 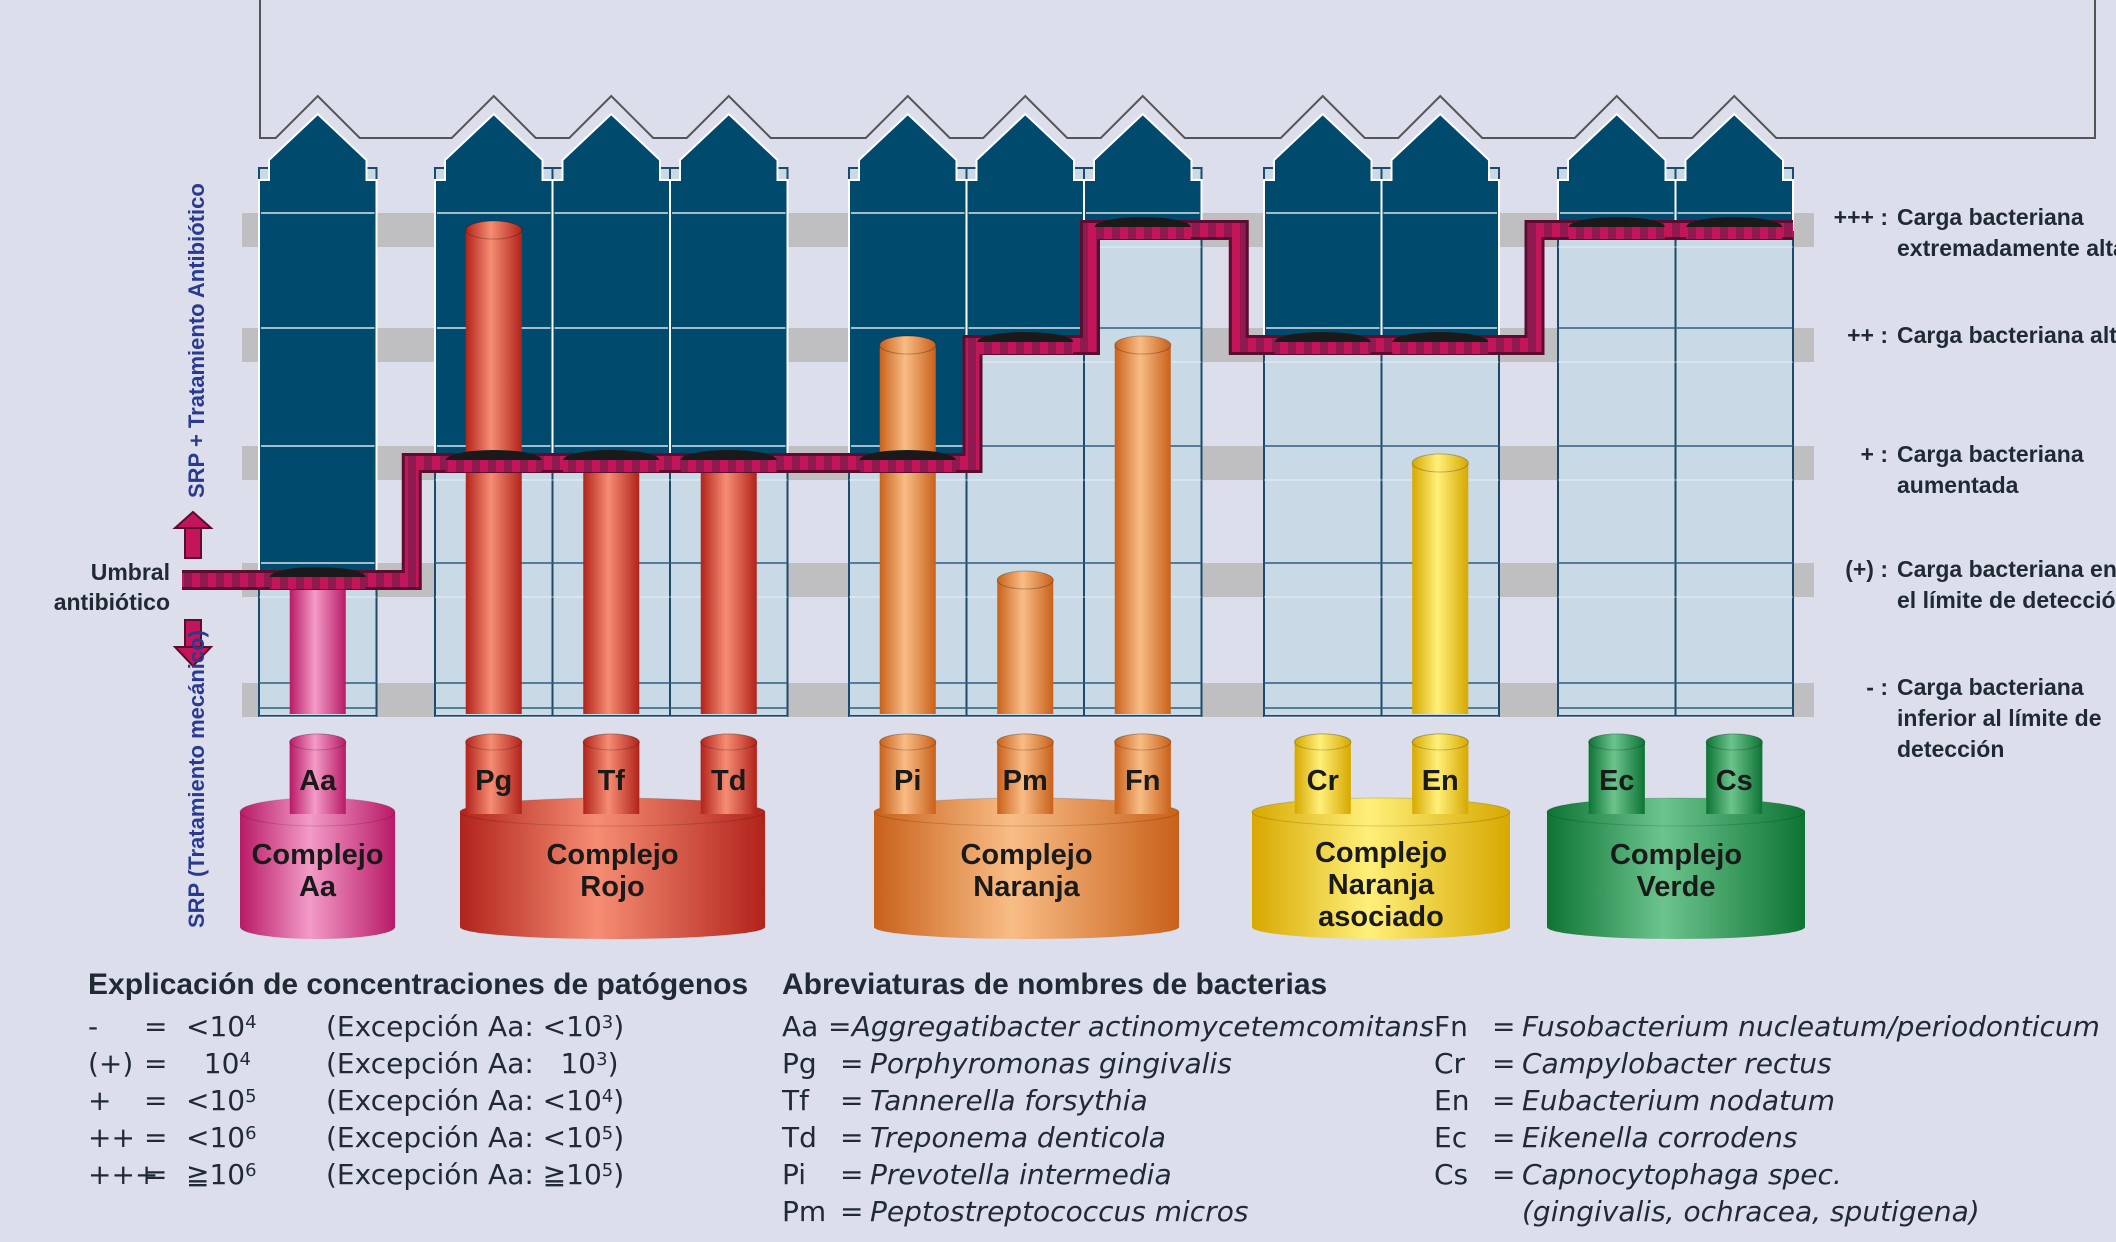 What do you see at coordinates (728, 781) in the screenshot?
I see `bacteria-abbr-td: Td` at bounding box center [728, 781].